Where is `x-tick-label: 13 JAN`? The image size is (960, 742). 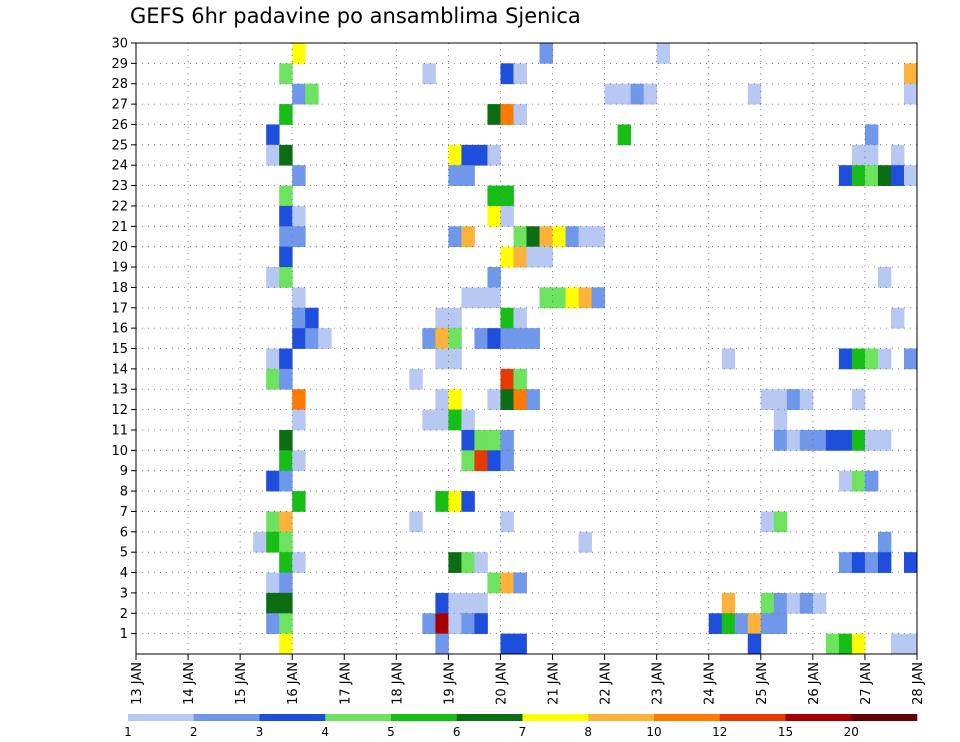 x-tick-label: 13 JAN is located at coordinates (137, 683).